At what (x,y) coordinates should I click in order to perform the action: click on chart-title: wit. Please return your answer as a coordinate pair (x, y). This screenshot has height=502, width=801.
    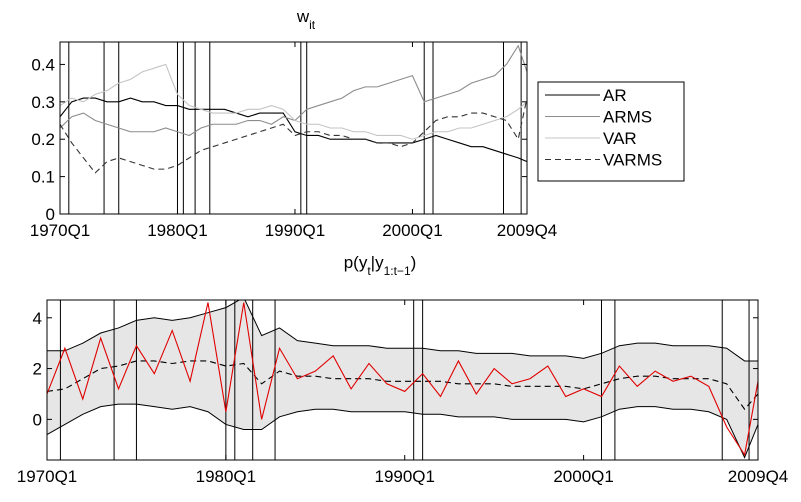
    Looking at the image, I should click on (306, 19).